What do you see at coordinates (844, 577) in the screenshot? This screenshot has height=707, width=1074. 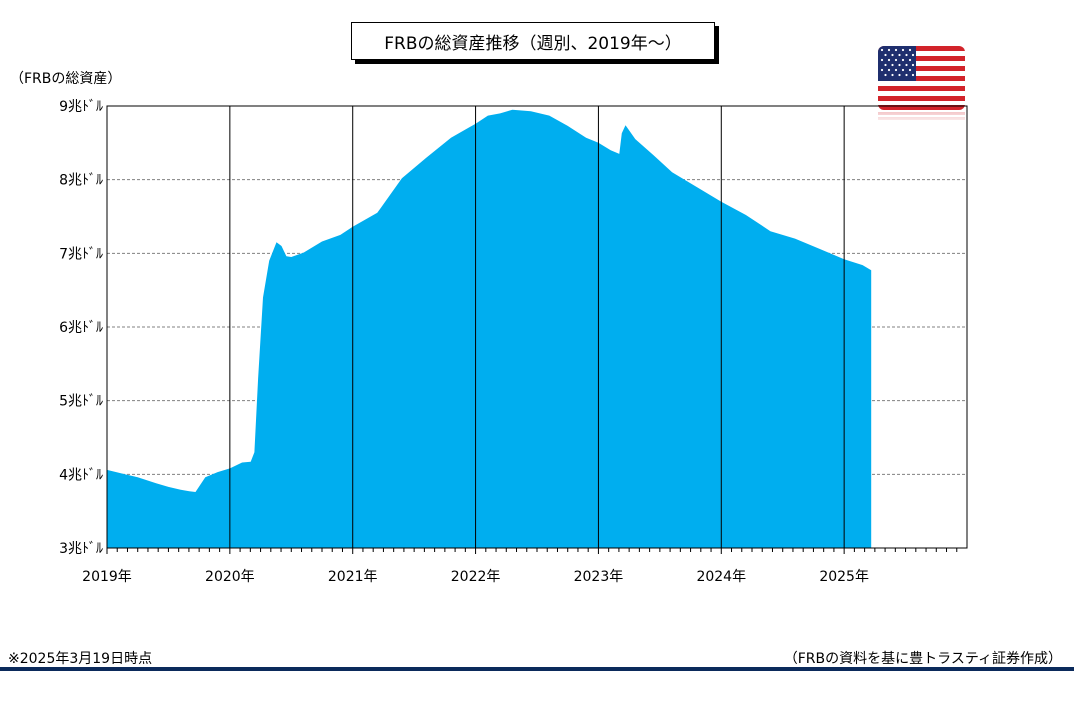 I see `x-tick-label: 2025年` at bounding box center [844, 577].